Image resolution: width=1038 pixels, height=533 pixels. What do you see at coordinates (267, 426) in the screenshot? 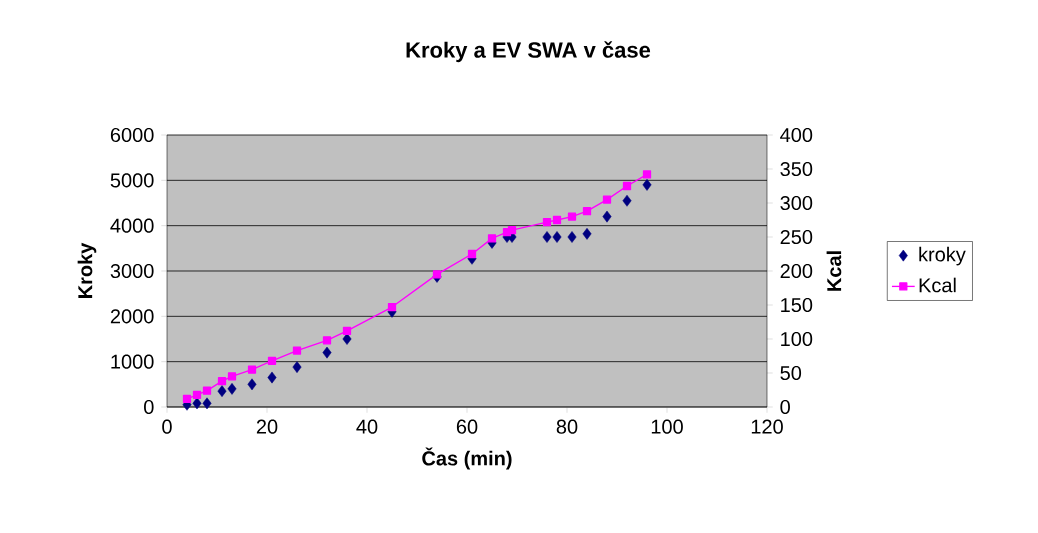
I see `x-tick-label: 20` at bounding box center [267, 426].